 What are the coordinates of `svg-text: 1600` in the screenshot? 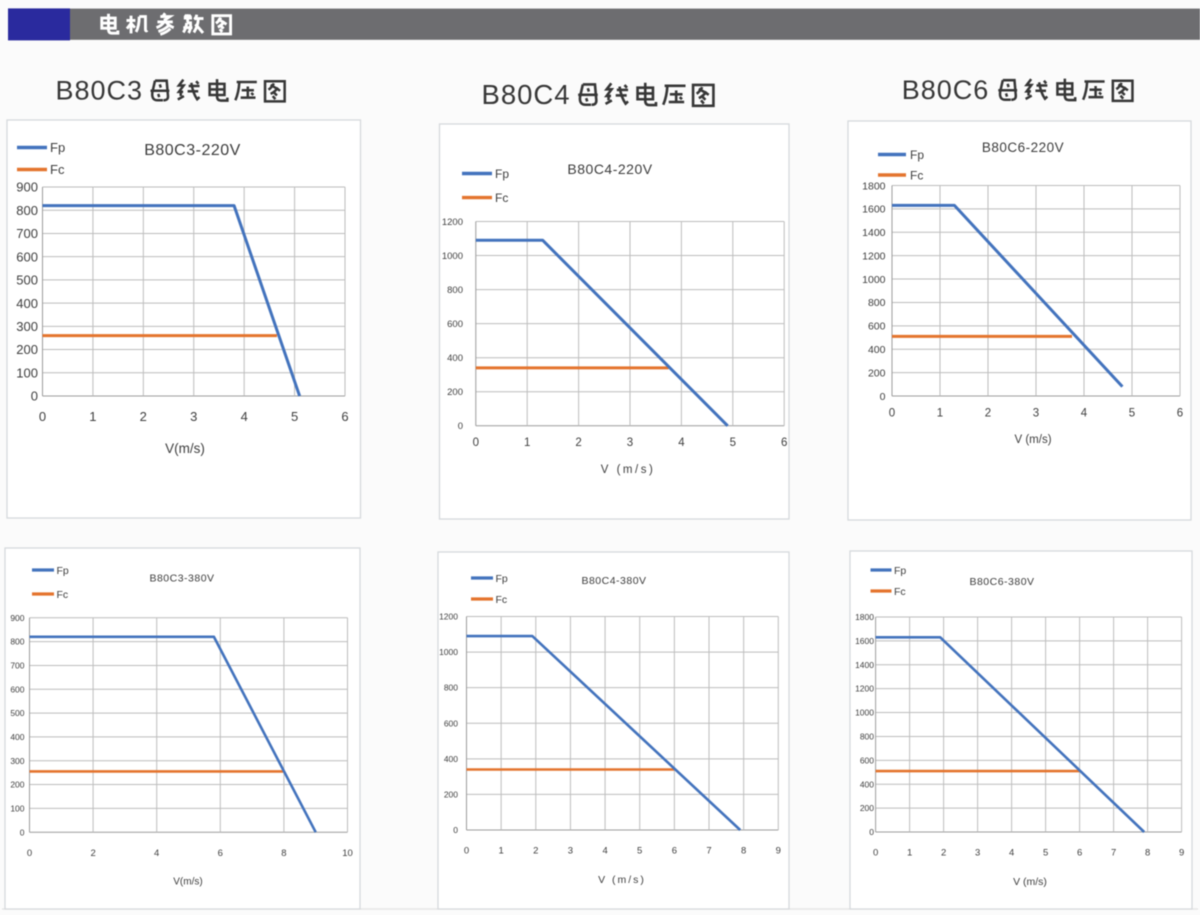 It's located at (874, 210).